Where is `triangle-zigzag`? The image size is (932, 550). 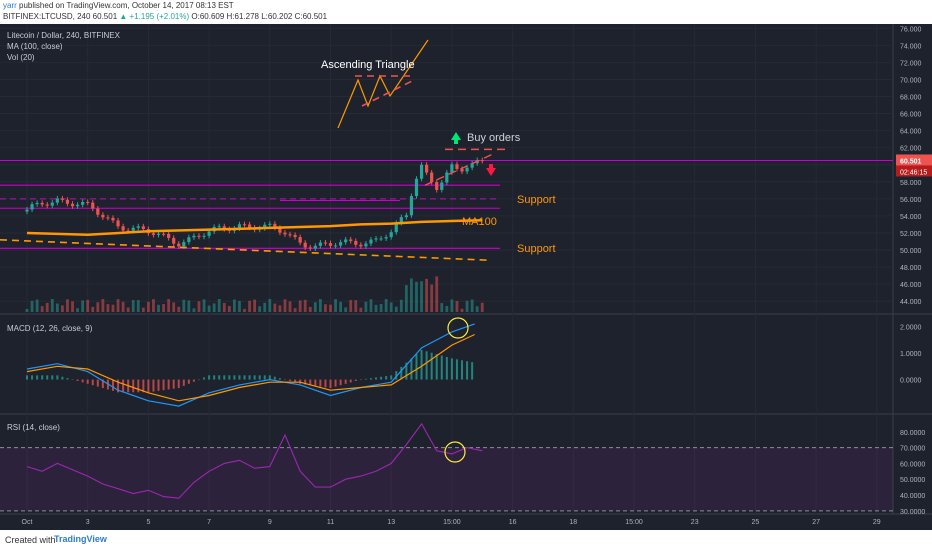 triangle-zigzag is located at coordinates (383, 84).